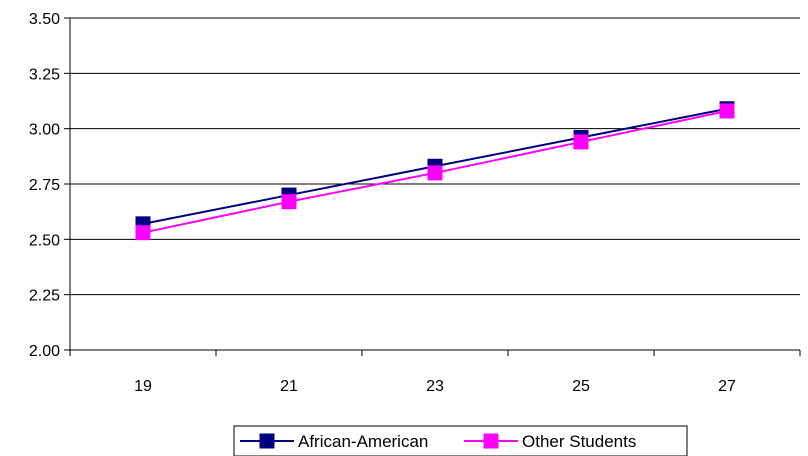 This screenshot has width=808, height=456. I want to click on y-tick-label: 3.50, so click(44, 19).